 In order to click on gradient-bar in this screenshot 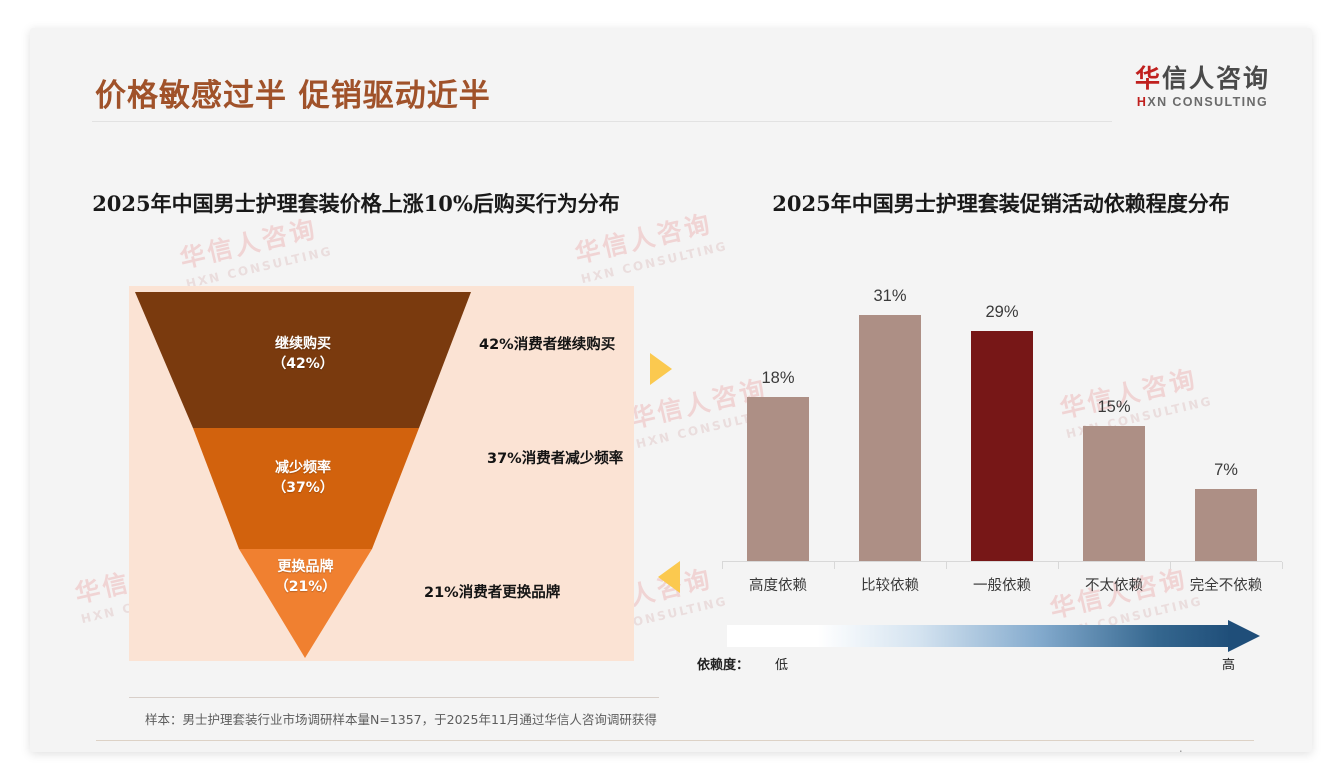, I will do `click(979, 636)`.